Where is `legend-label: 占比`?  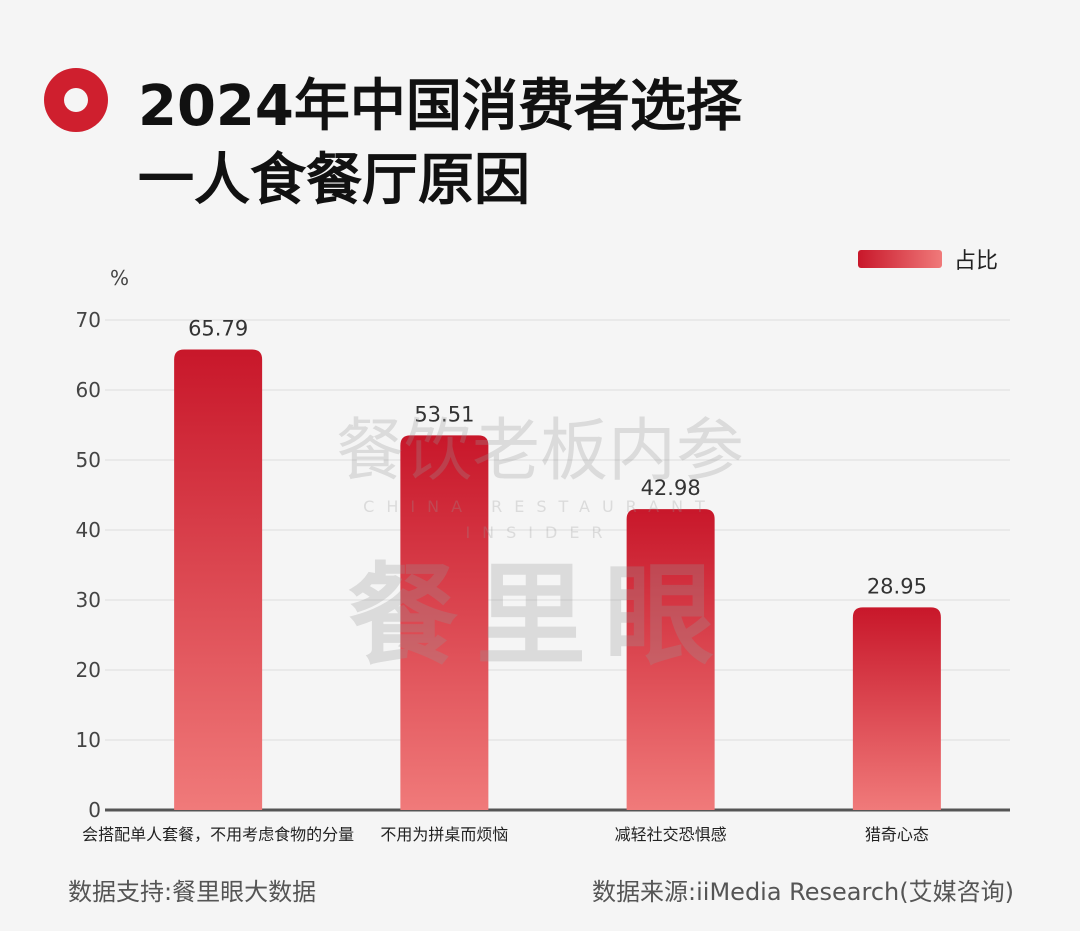
legend-label: 占比 is located at coordinates (976, 261).